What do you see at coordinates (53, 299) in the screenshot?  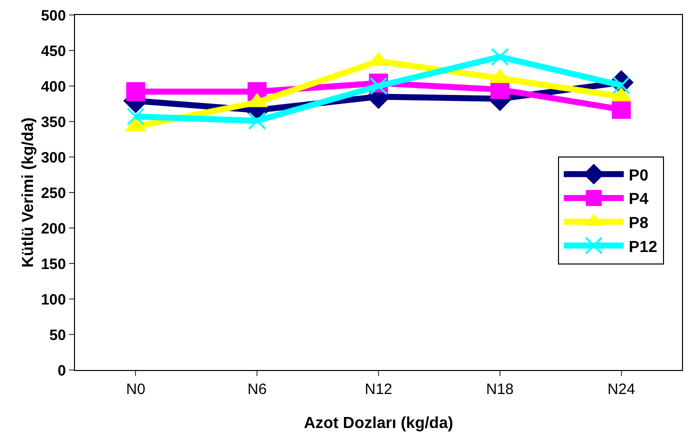 I see `y-tick-label: 100` at bounding box center [53, 299].